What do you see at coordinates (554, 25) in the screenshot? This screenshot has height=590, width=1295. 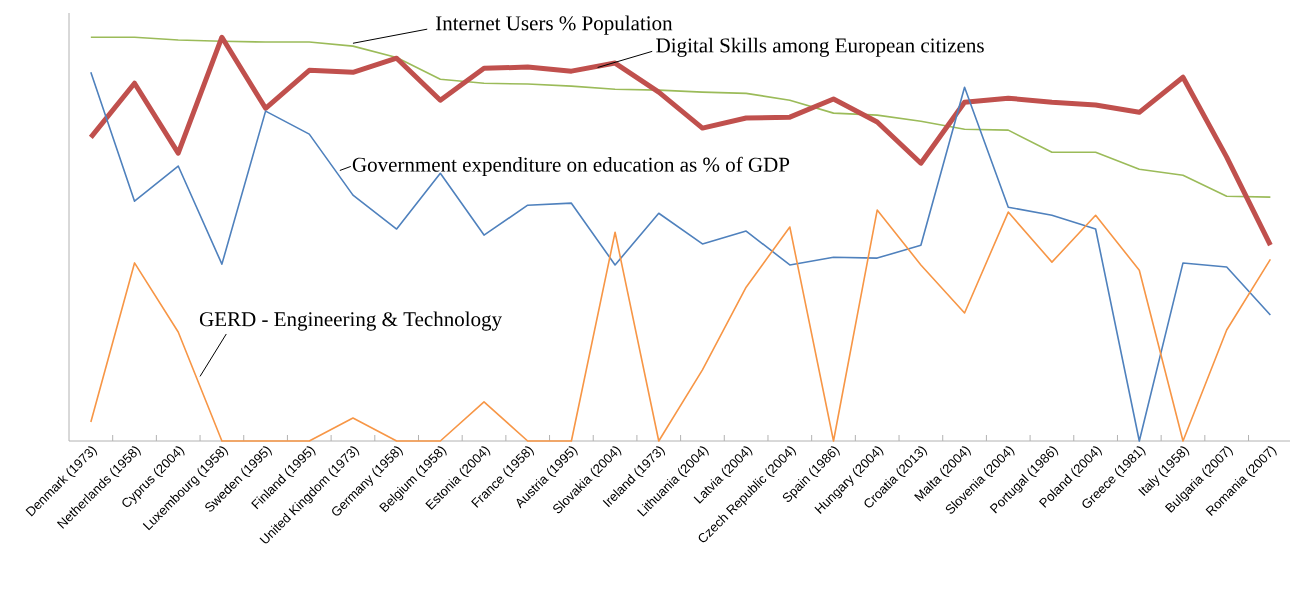 I see `series-label: Internet Users % Population` at bounding box center [554, 25].